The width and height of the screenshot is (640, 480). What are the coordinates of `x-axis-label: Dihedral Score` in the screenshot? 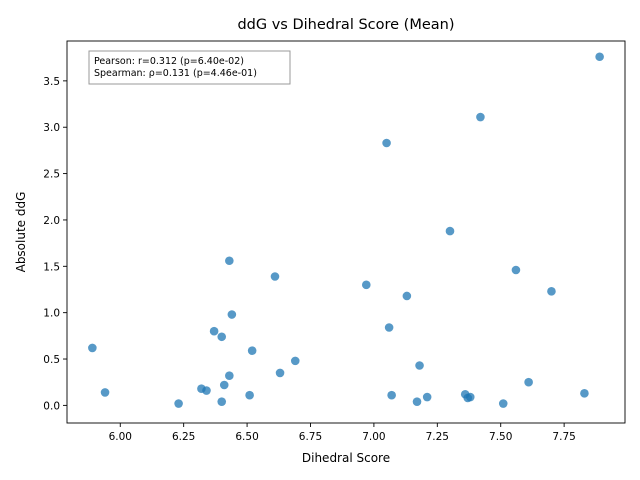 It's located at (346, 458).